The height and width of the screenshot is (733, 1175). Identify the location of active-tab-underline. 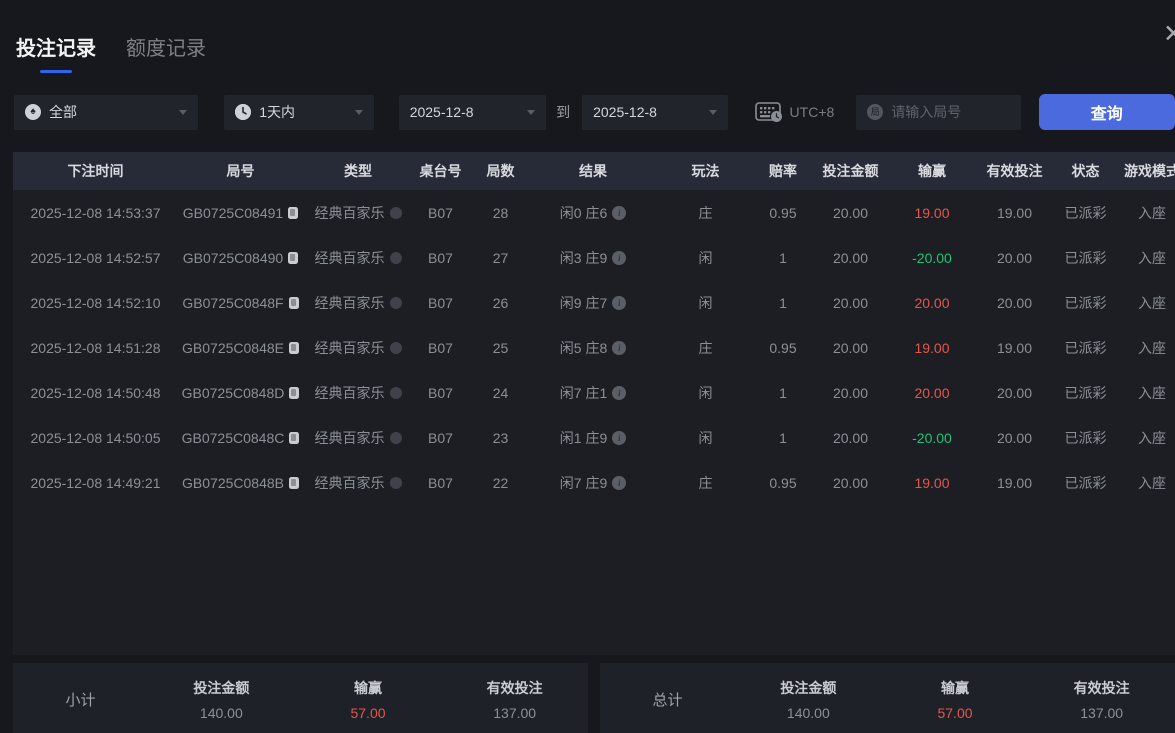
(56, 71).